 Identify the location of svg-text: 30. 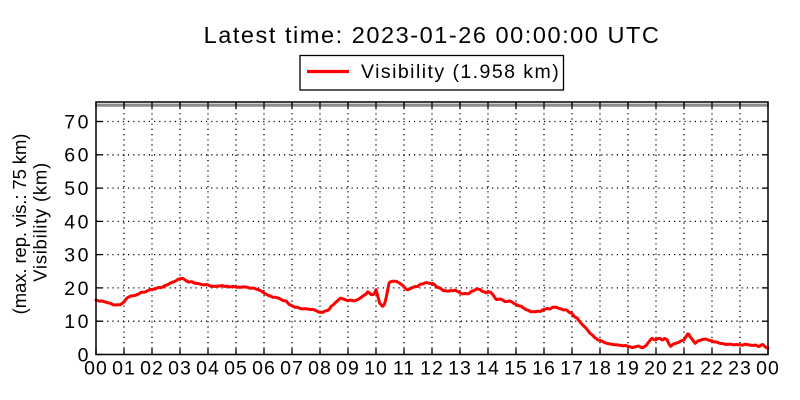
(77, 256).